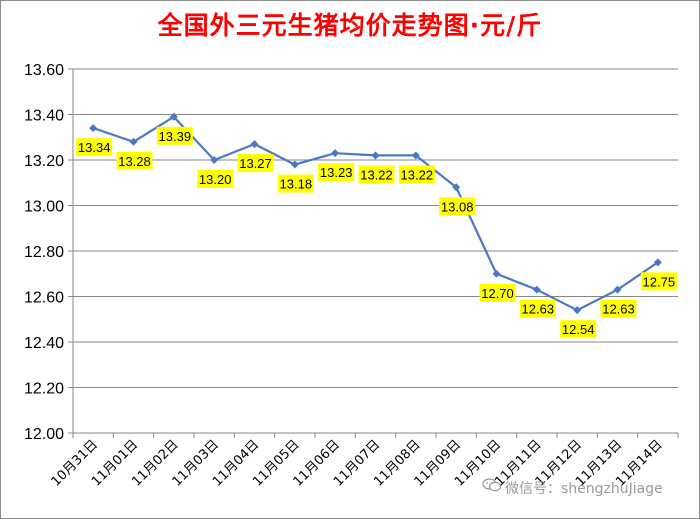  What do you see at coordinates (44, 389) in the screenshot?
I see `y-tick-label: 12.20` at bounding box center [44, 389].